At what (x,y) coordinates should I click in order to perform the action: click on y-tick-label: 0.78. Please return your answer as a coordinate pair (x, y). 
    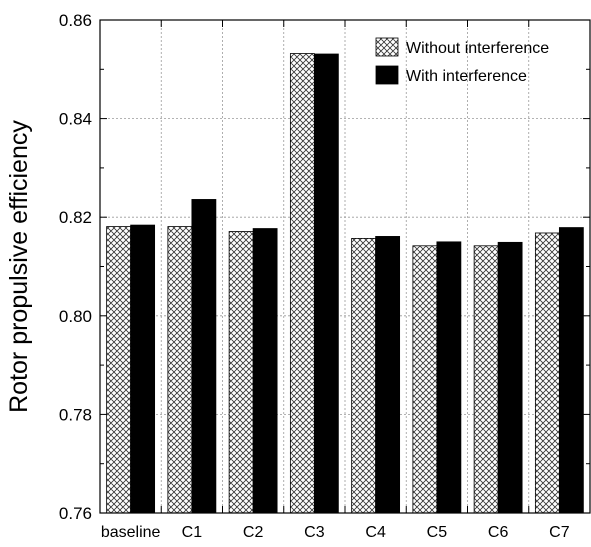
    Looking at the image, I should click on (75, 414).